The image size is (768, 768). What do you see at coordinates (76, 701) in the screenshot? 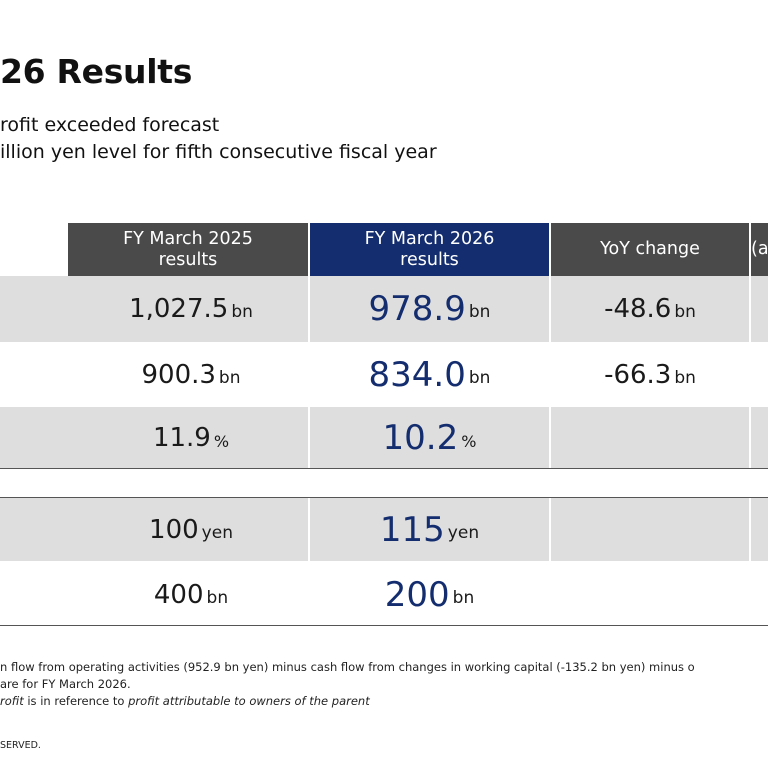
I see `footnote-text: is in reference to` at bounding box center [76, 701].